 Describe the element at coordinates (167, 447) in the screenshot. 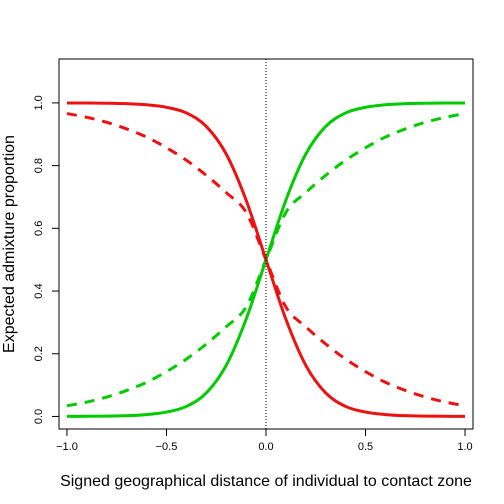

I see `x-tick-label: −0.5` at that location.